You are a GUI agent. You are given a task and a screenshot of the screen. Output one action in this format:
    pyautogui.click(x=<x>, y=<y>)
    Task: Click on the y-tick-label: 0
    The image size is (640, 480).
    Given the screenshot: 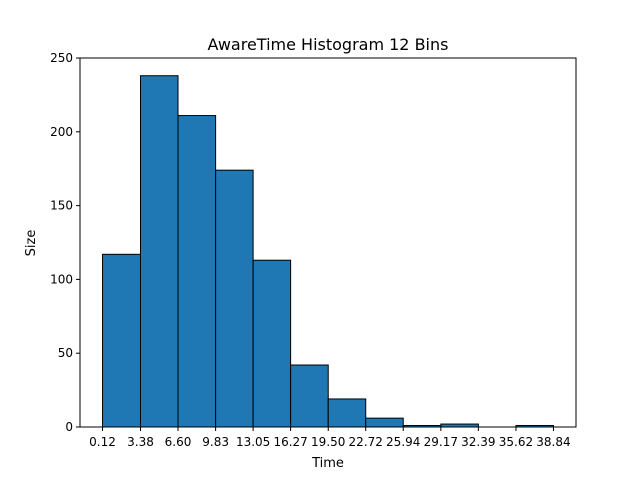 What is the action you would take?
    pyautogui.click(x=69, y=427)
    